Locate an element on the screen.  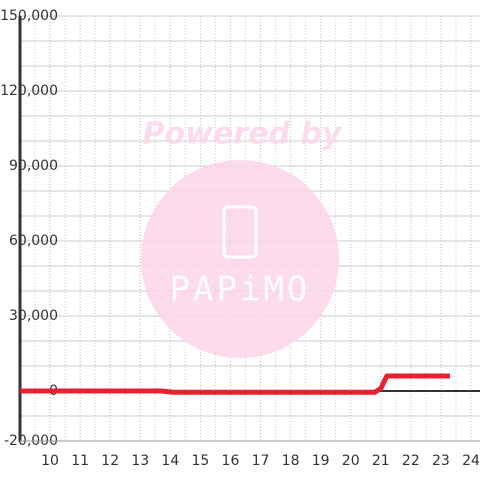
x-tick-label: 24 is located at coordinates (471, 461).